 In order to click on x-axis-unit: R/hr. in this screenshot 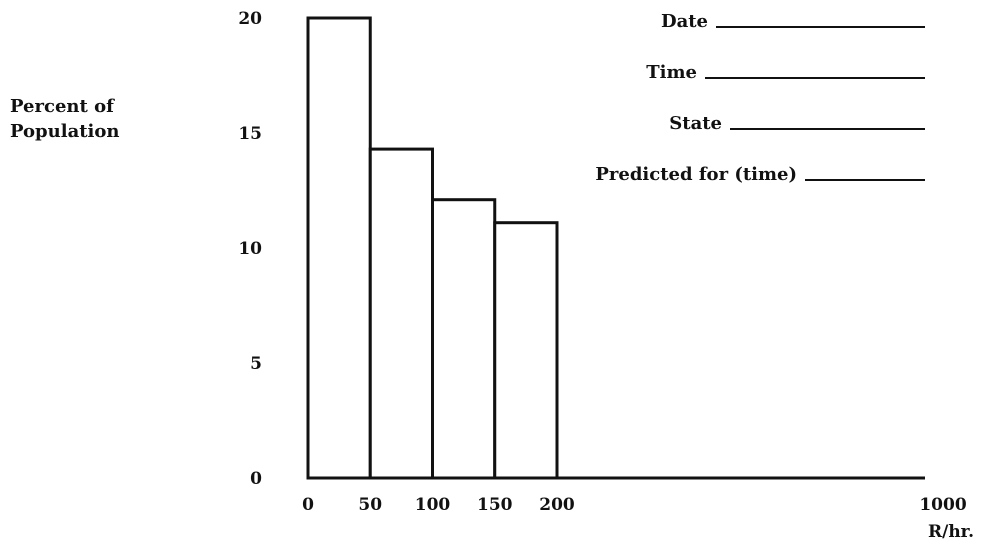, I will do `click(951, 532)`.